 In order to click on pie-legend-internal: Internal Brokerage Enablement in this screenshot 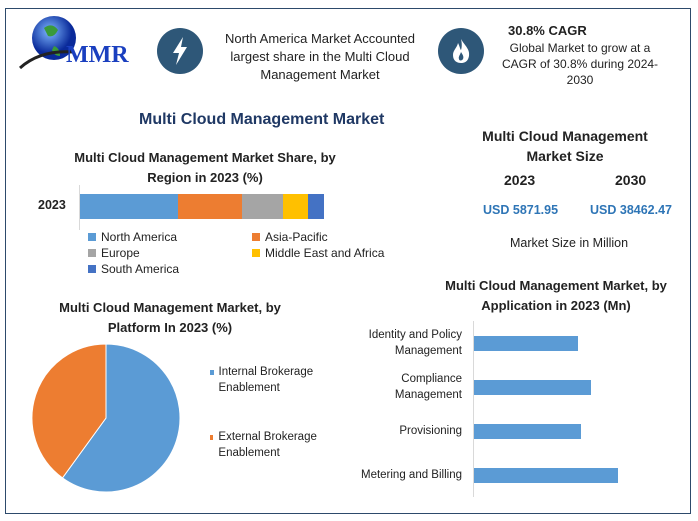, I will do `click(270, 380)`.